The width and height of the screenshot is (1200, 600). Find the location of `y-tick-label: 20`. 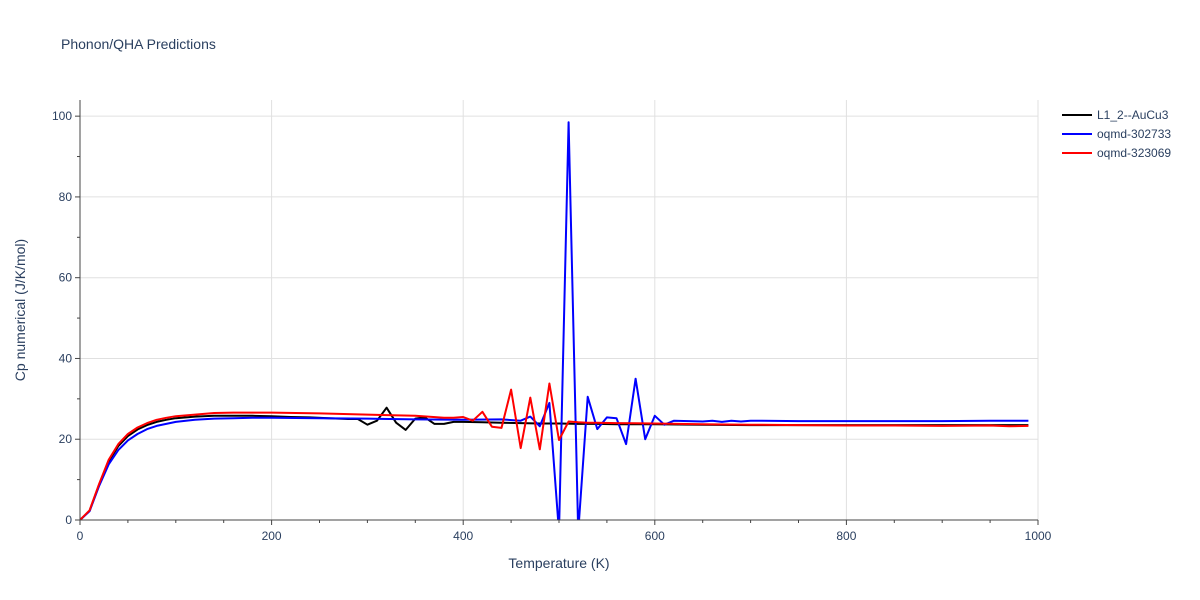

y-tick-label: 20 is located at coordinates (66, 439).